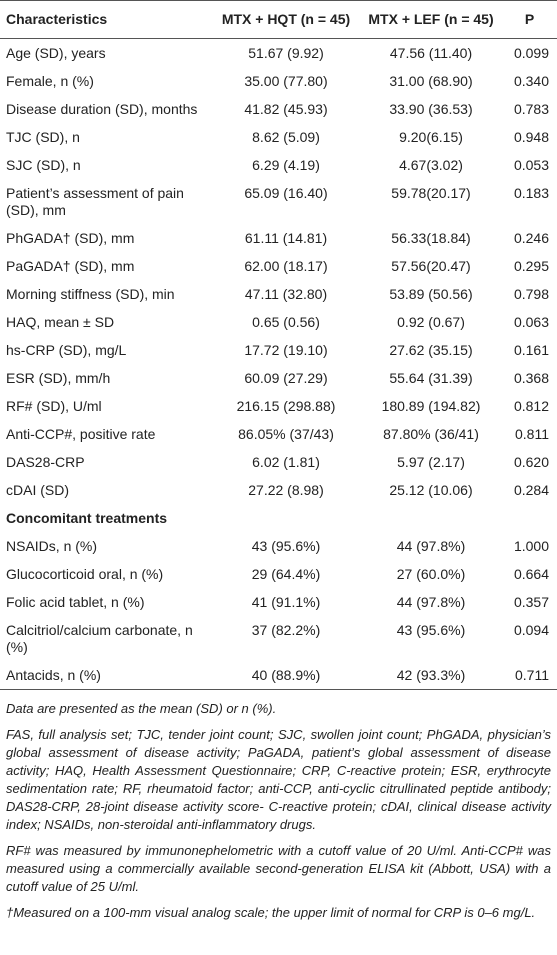 The width and height of the screenshot is (557, 955). What do you see at coordinates (531, 322) in the screenshot?
I see `cell: 0.063` at bounding box center [531, 322].